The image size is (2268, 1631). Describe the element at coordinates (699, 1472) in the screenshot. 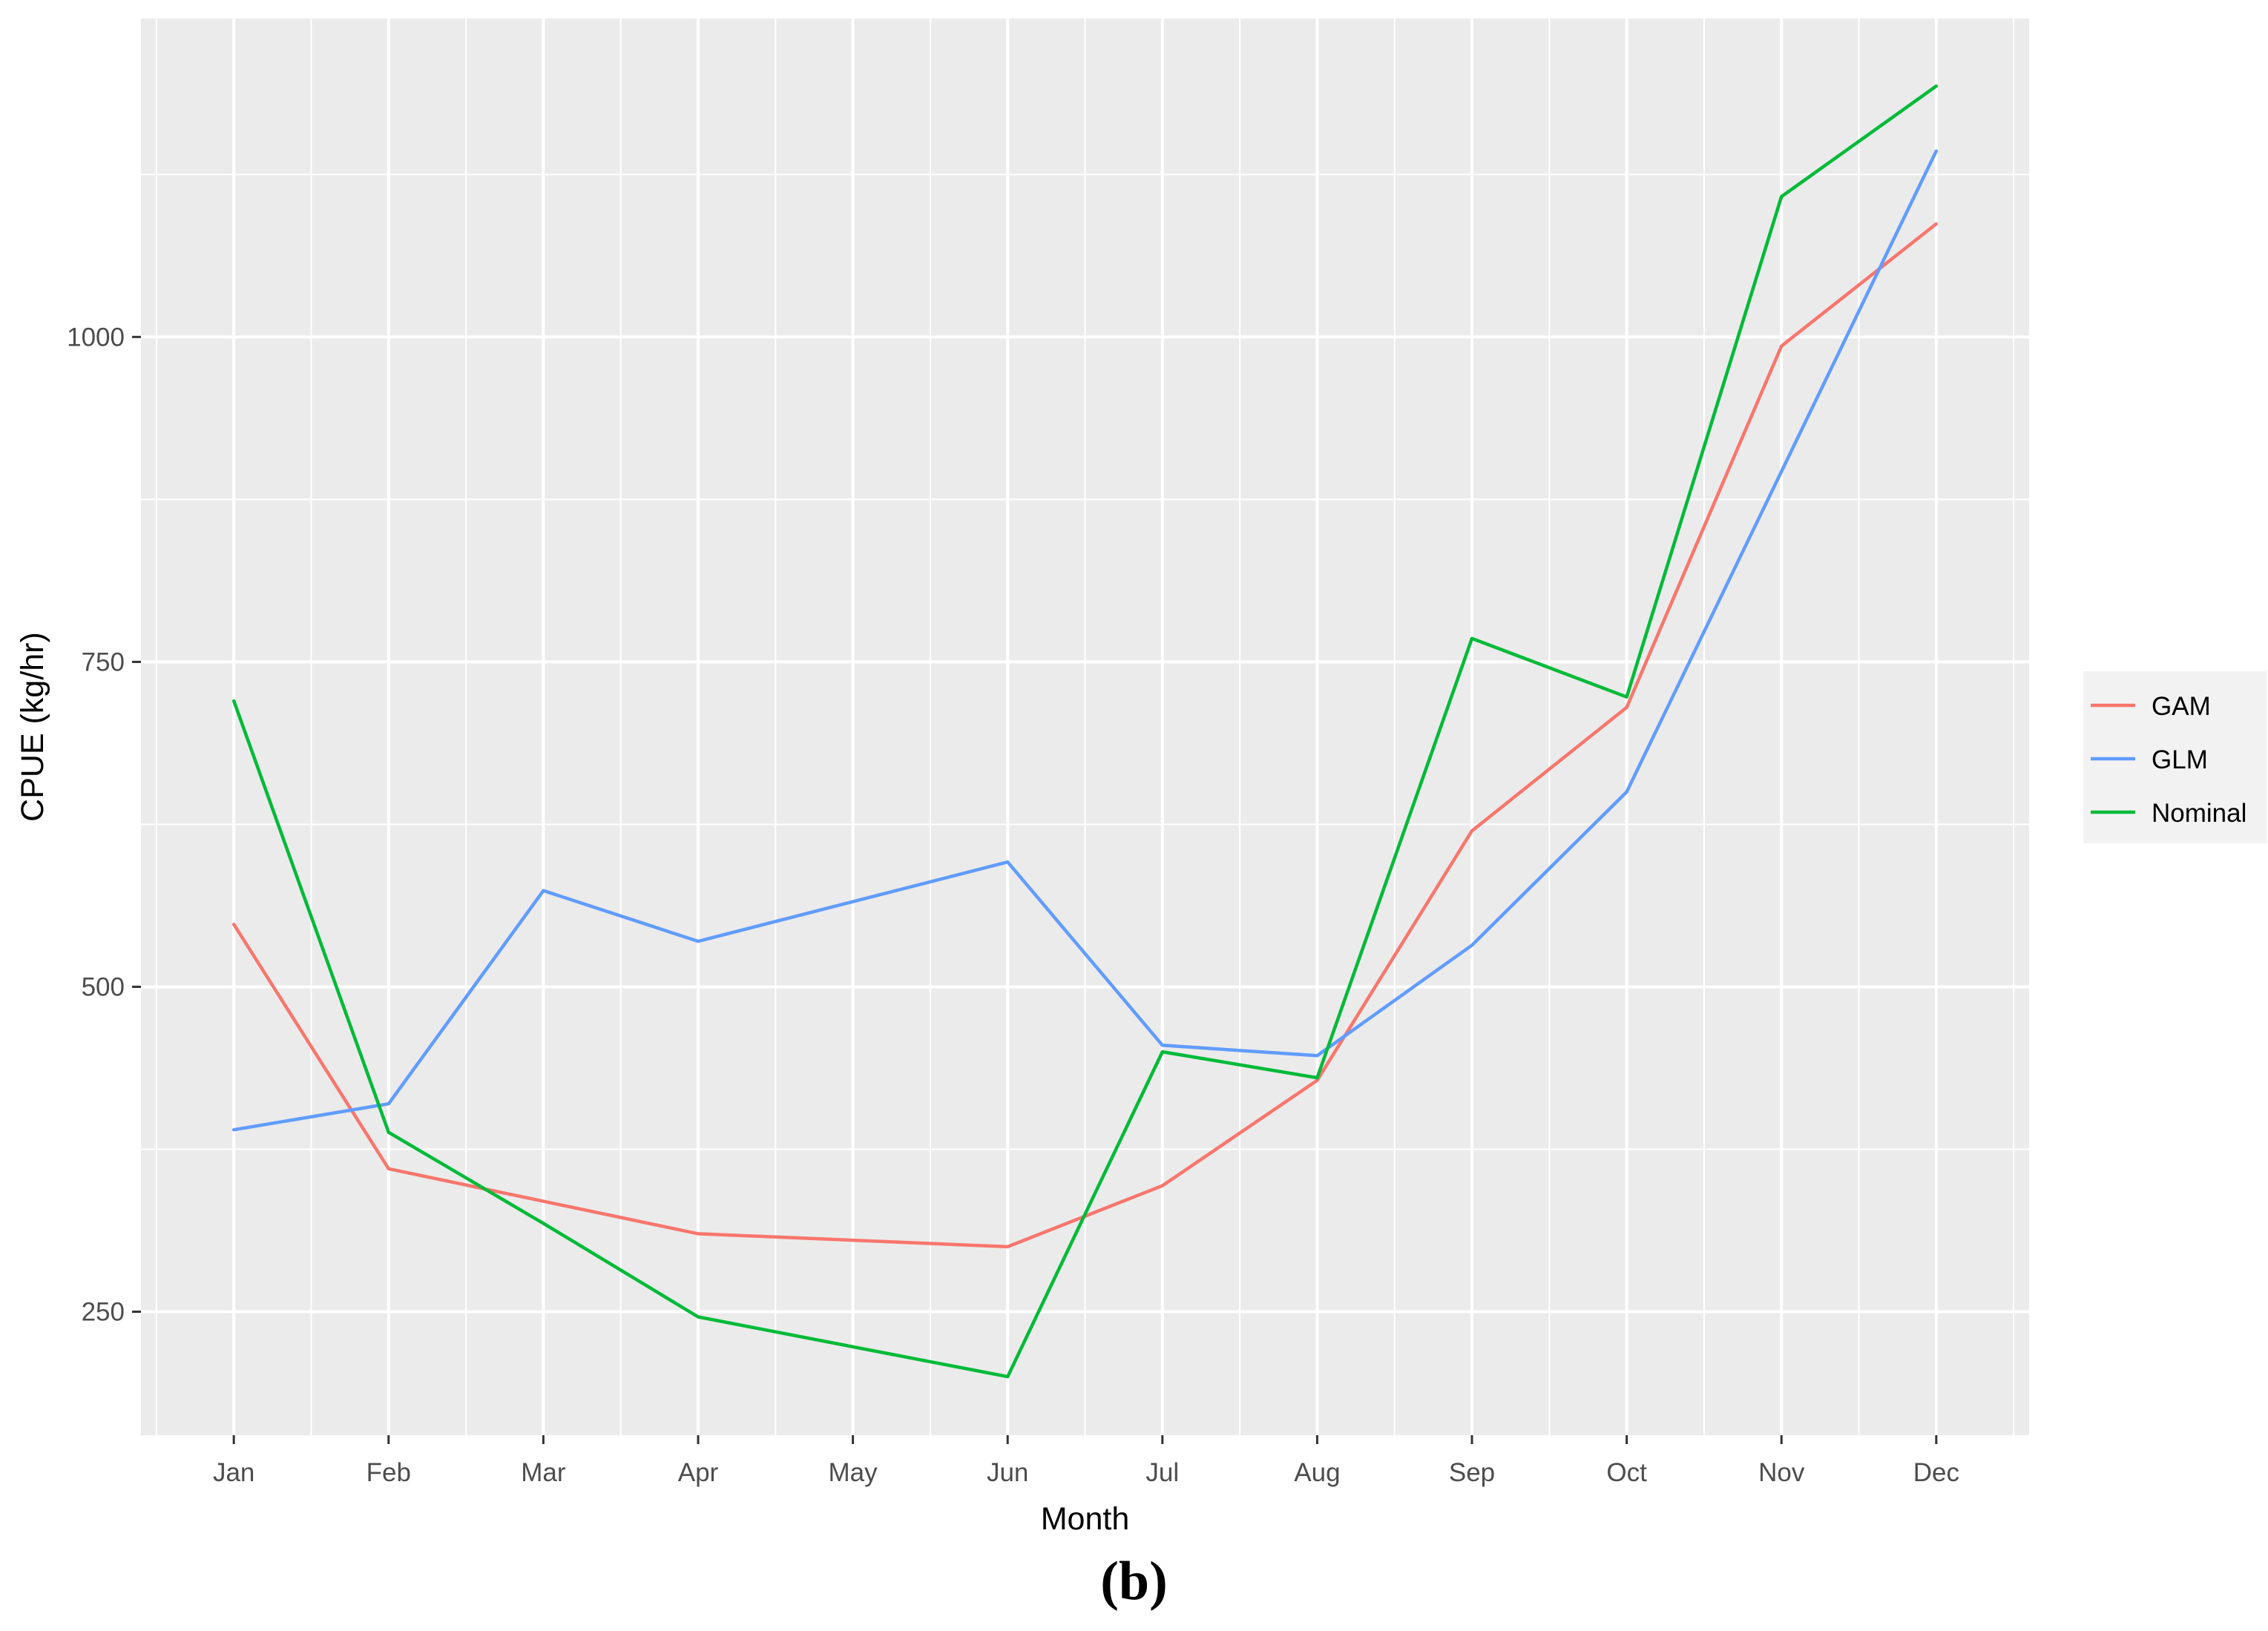

I see `x-tick-label: Apr` at that location.